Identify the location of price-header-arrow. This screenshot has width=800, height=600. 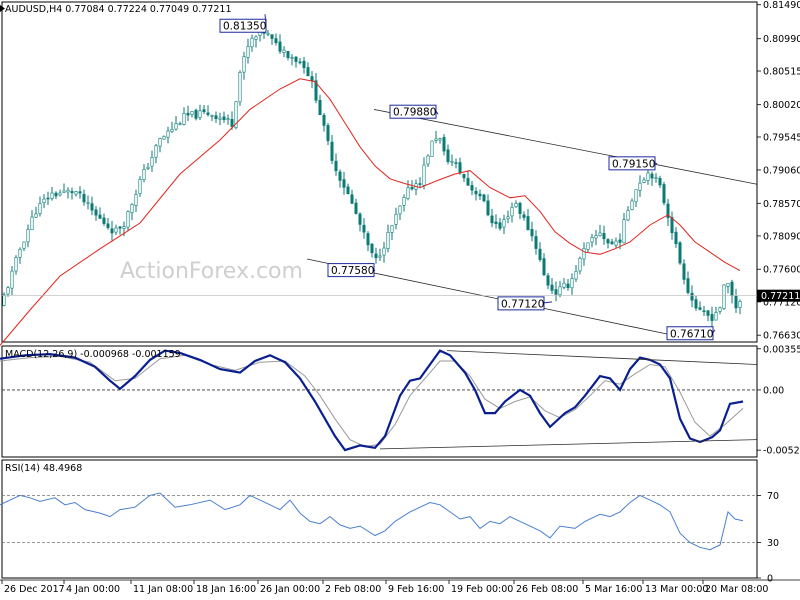
(2, 8).